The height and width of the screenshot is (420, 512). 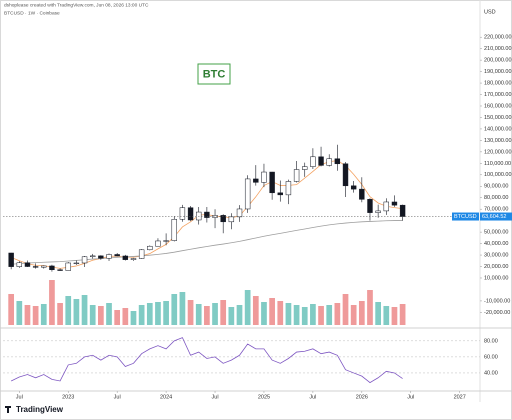 What do you see at coordinates (498, 118) in the screenshot?
I see `y-tick-label: 150,000.00` at bounding box center [498, 118].